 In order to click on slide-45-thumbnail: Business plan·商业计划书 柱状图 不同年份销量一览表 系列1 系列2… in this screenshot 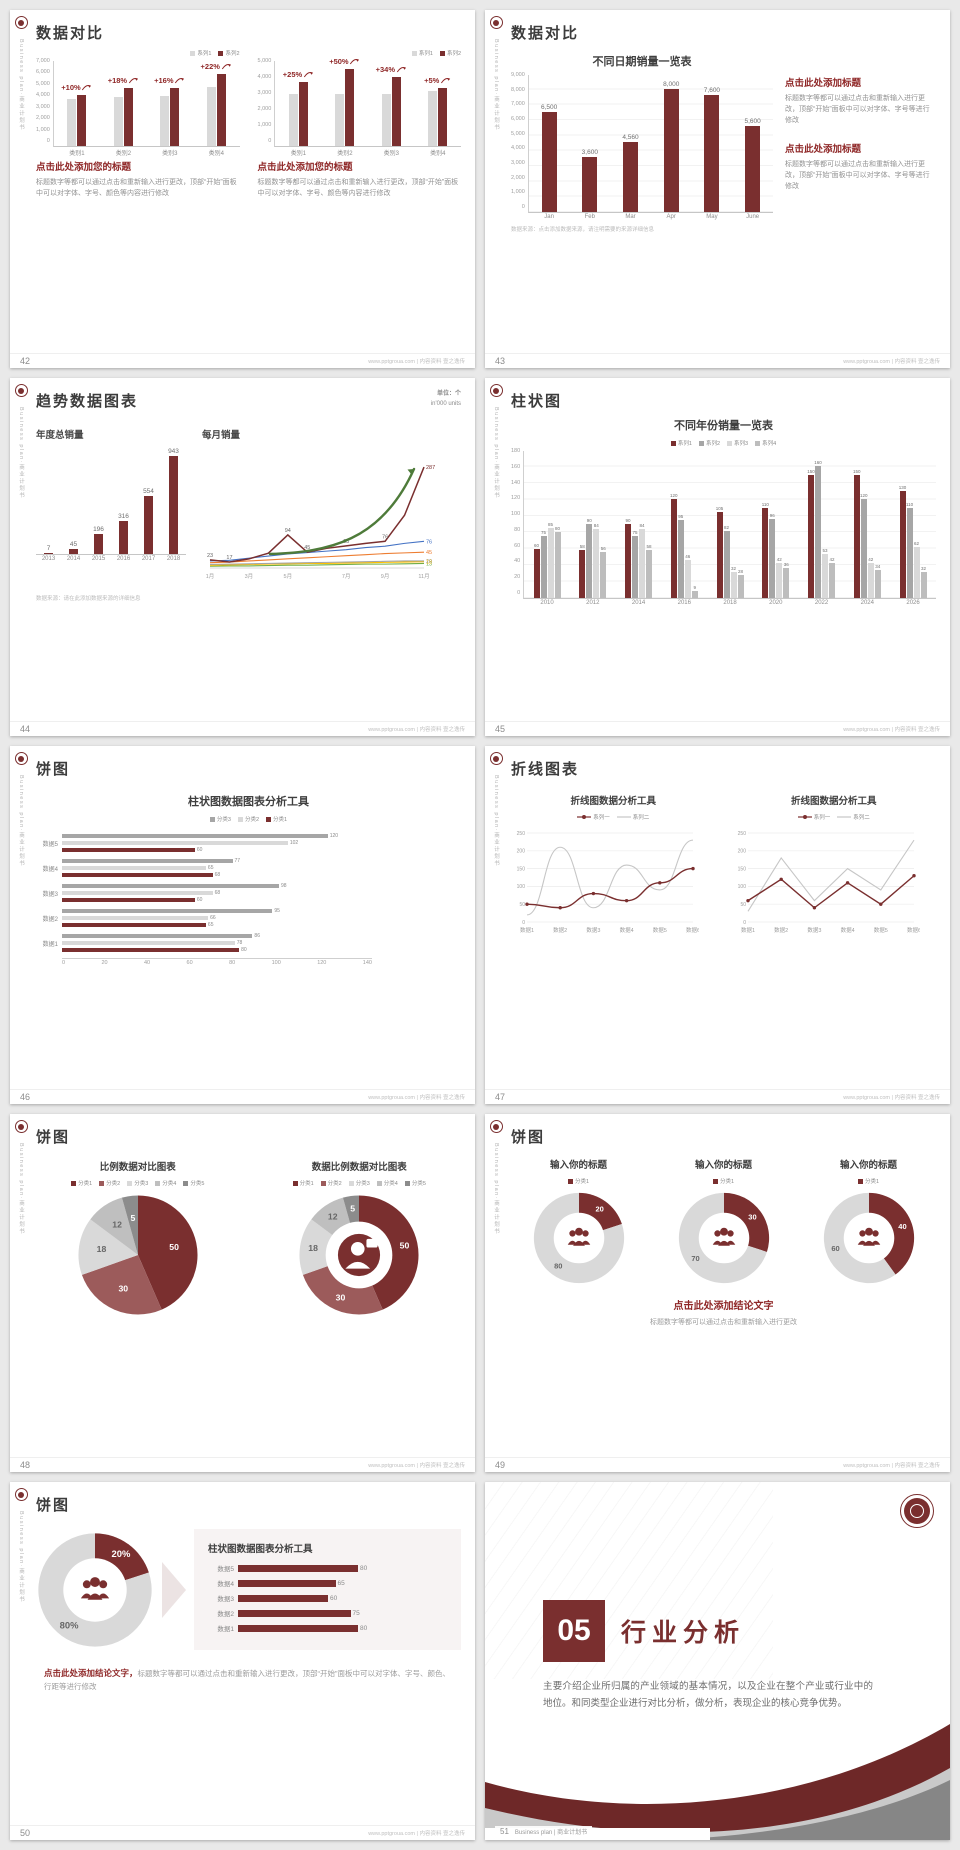, I will do `click(717, 557)`.